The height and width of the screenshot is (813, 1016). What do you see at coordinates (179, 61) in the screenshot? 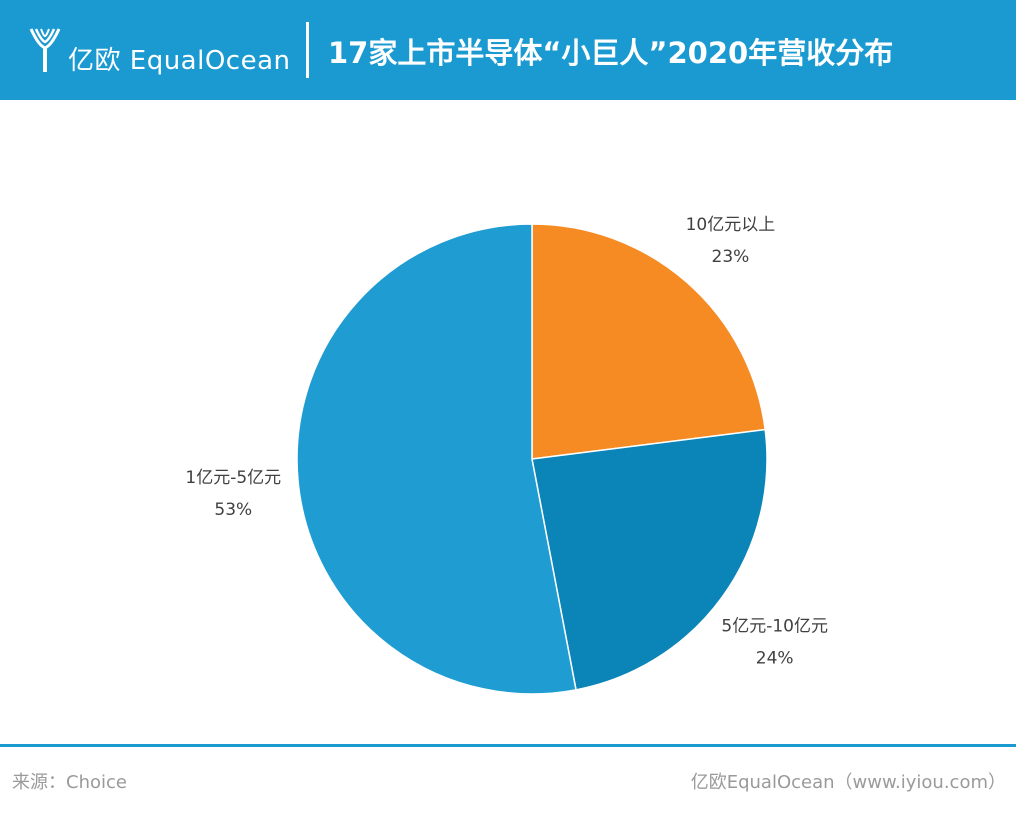
I see `brand-logo-text: 亿欧 EqualOcean` at bounding box center [179, 61].